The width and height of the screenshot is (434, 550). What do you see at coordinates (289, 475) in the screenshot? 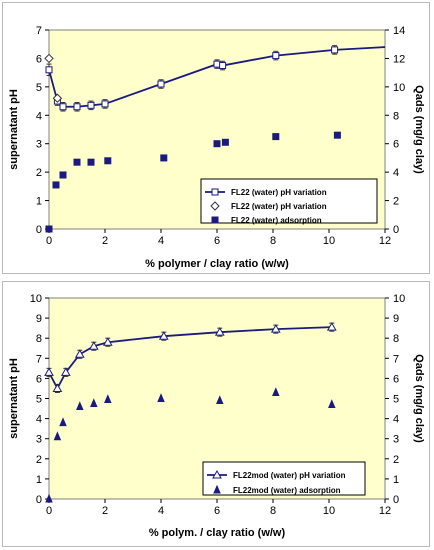
I see `legend-label: FL22mod (water) pH variation` at bounding box center [289, 475].